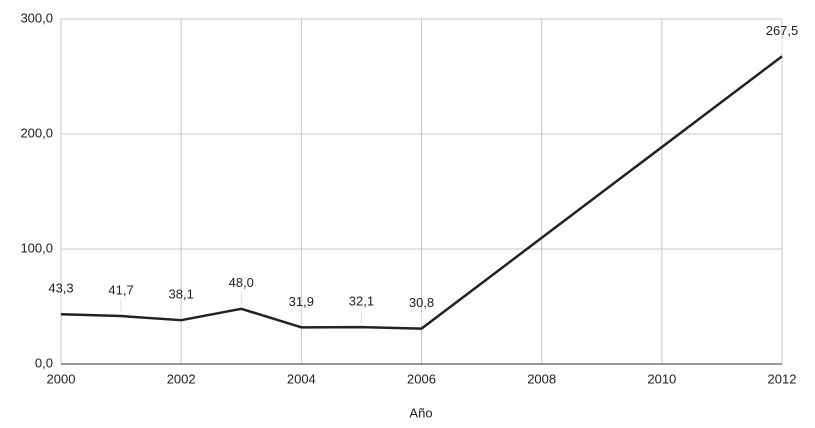  I want to click on y-tick-label: 100,0, so click(36, 247).